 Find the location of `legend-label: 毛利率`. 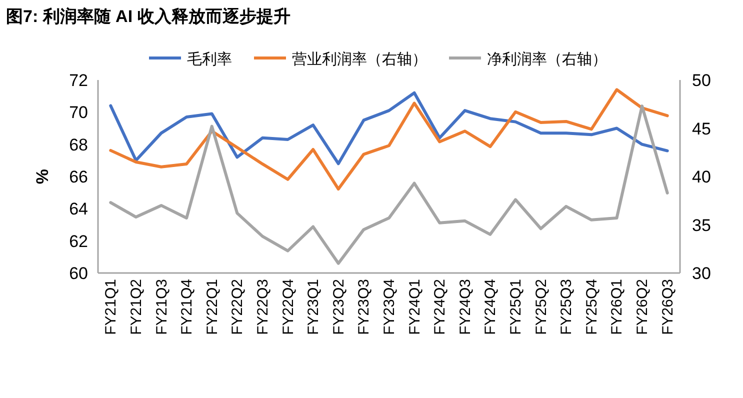

legend-label: 毛利率 is located at coordinates (209, 59).